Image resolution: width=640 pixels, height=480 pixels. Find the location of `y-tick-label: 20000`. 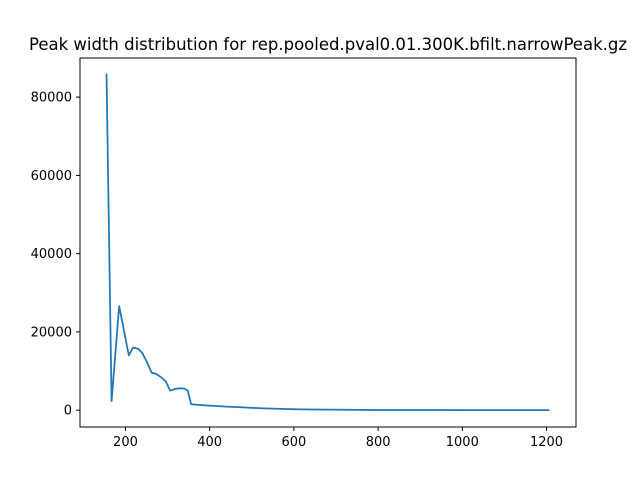

y-tick-label: 20000 is located at coordinates (51, 332).